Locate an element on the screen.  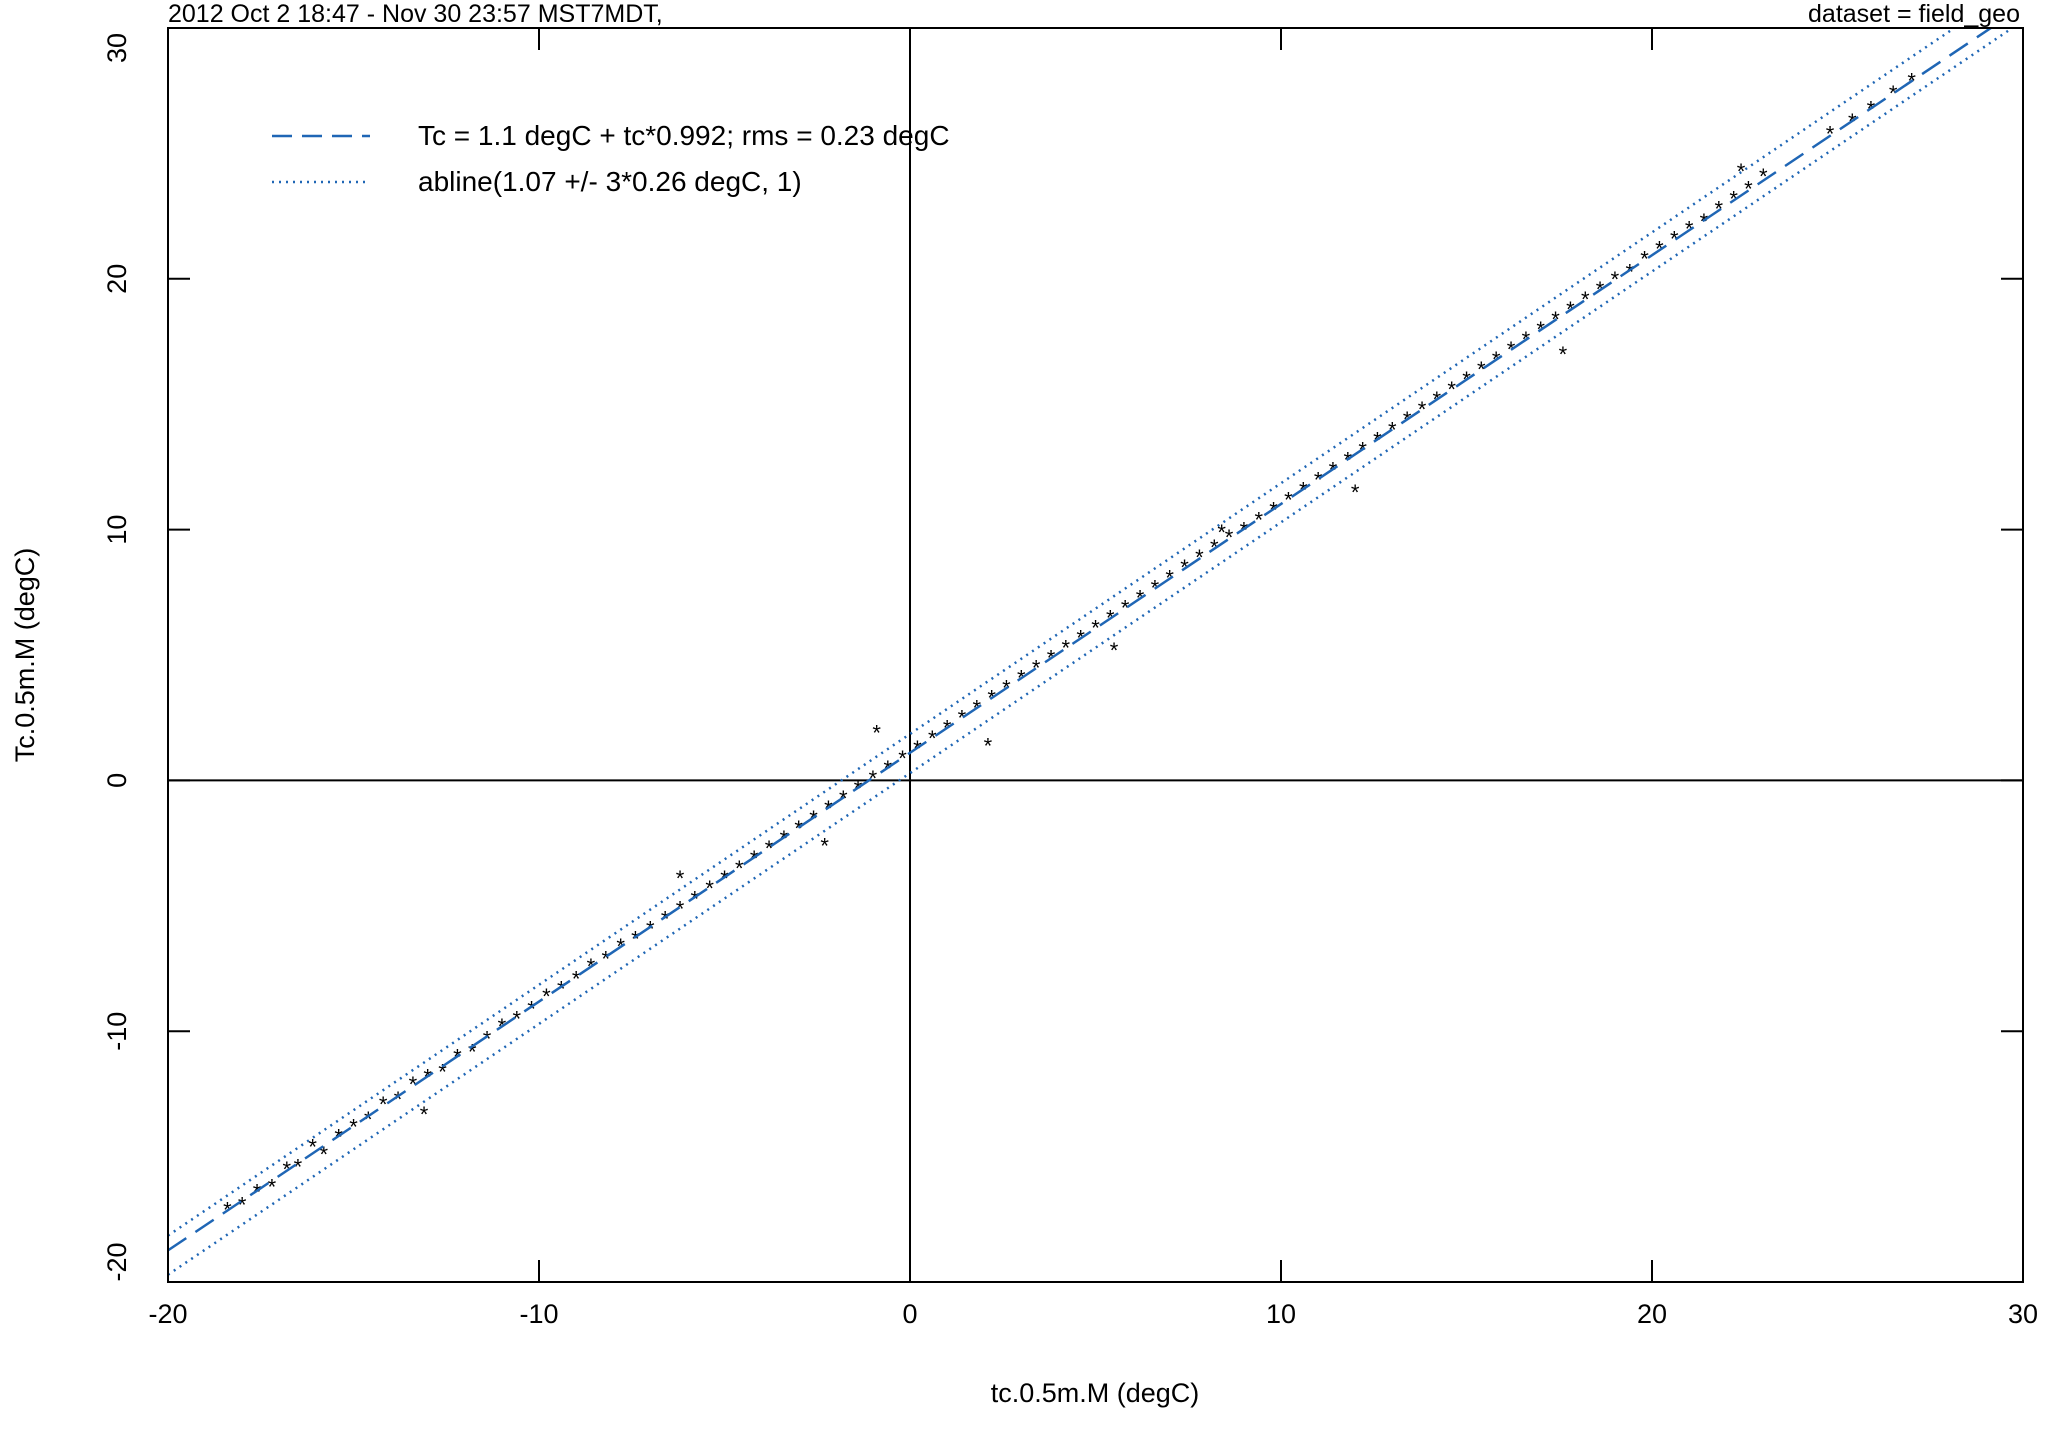
y-axis-label: Tc.0.5m.M (degC) is located at coordinates (25, 655).